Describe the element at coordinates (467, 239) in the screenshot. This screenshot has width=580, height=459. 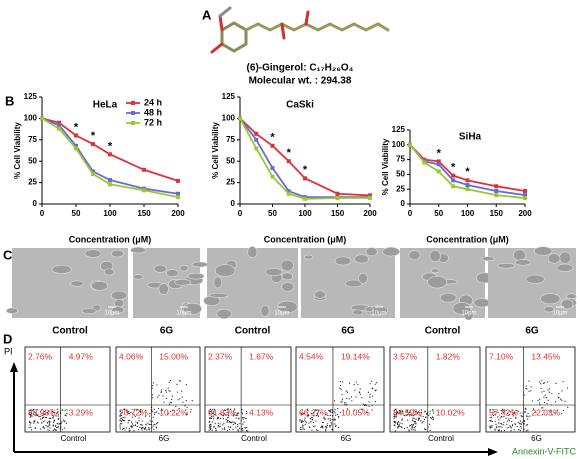
I see `x-axis-title: Concentration (μM)` at that location.